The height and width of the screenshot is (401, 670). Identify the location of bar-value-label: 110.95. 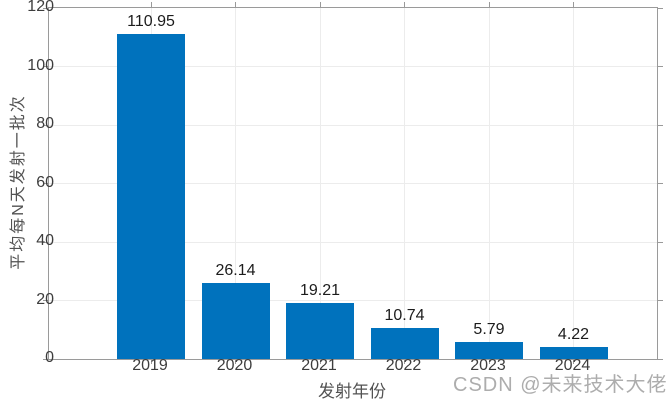
(151, 22).